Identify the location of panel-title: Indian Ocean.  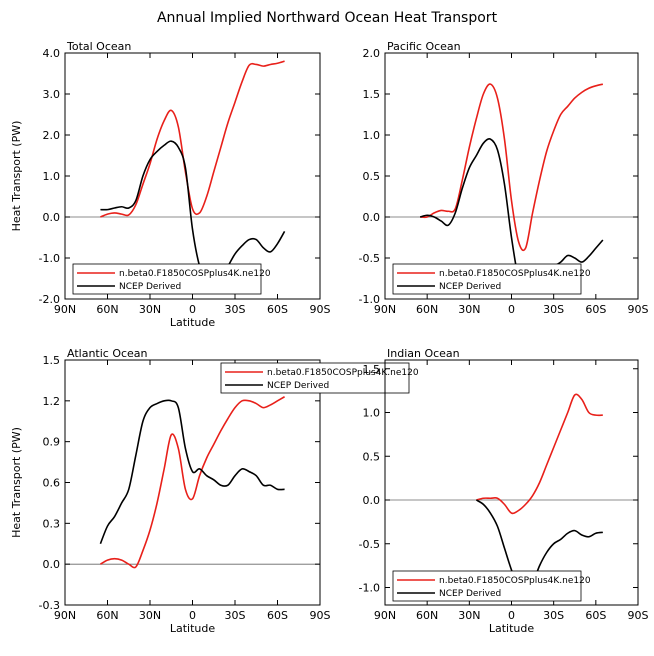
(423, 353).